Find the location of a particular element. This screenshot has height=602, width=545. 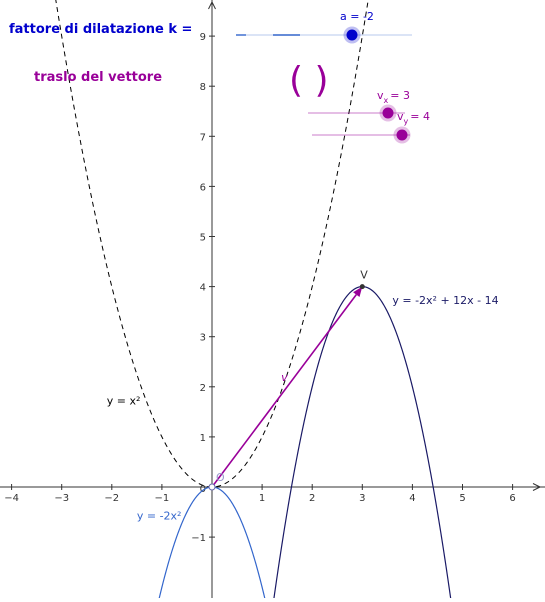

point-V is located at coordinates (362, 287).